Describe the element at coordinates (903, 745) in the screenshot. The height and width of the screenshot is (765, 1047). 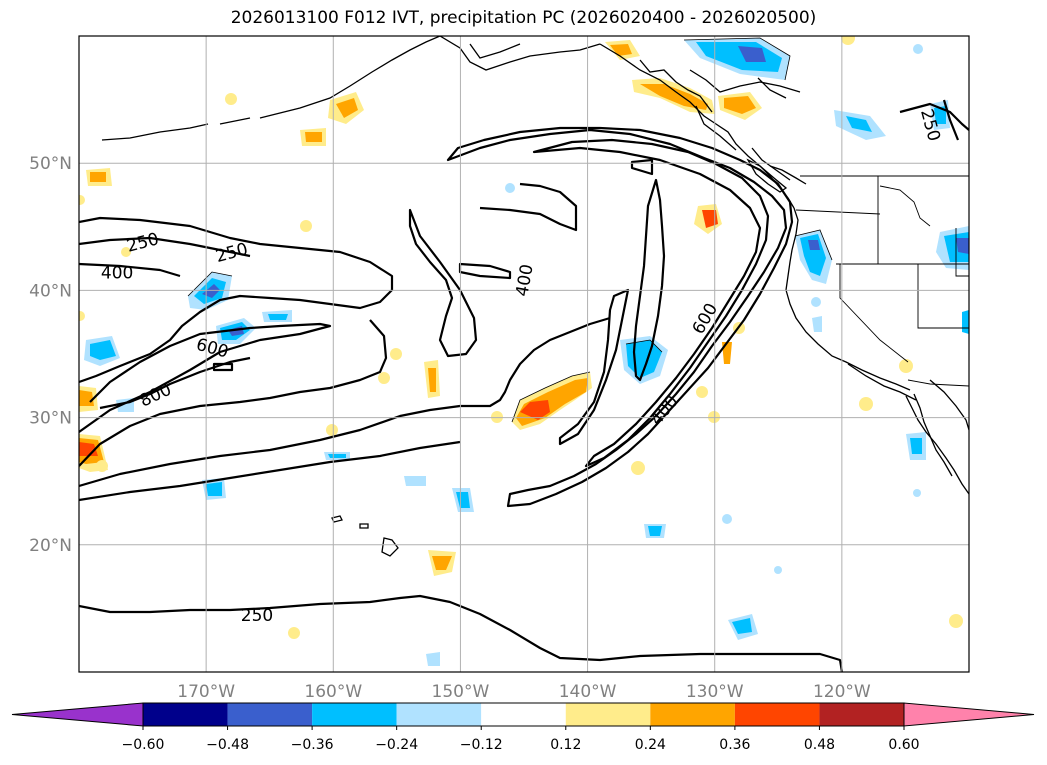
I see `colorbar-tick-label: 0.60` at that location.